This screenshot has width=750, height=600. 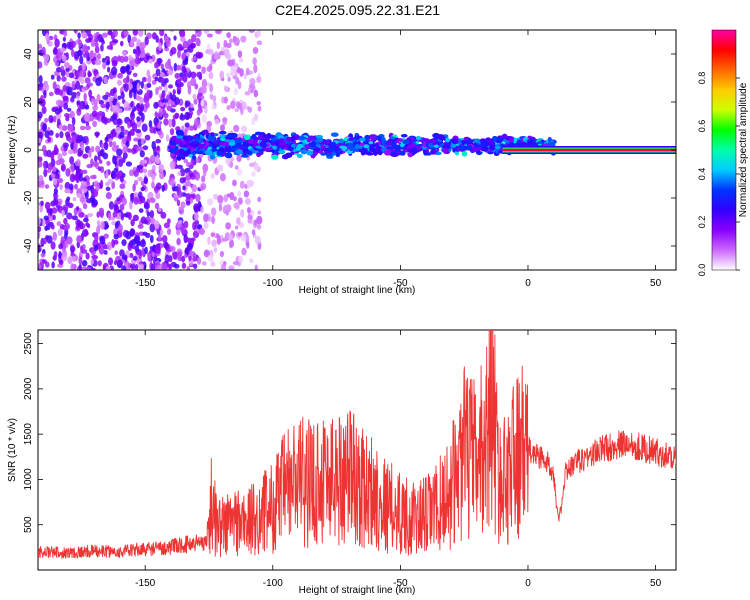 What do you see at coordinates (28, 102) in the screenshot?
I see `spectrogram-y-tick-label: 20` at bounding box center [28, 102].